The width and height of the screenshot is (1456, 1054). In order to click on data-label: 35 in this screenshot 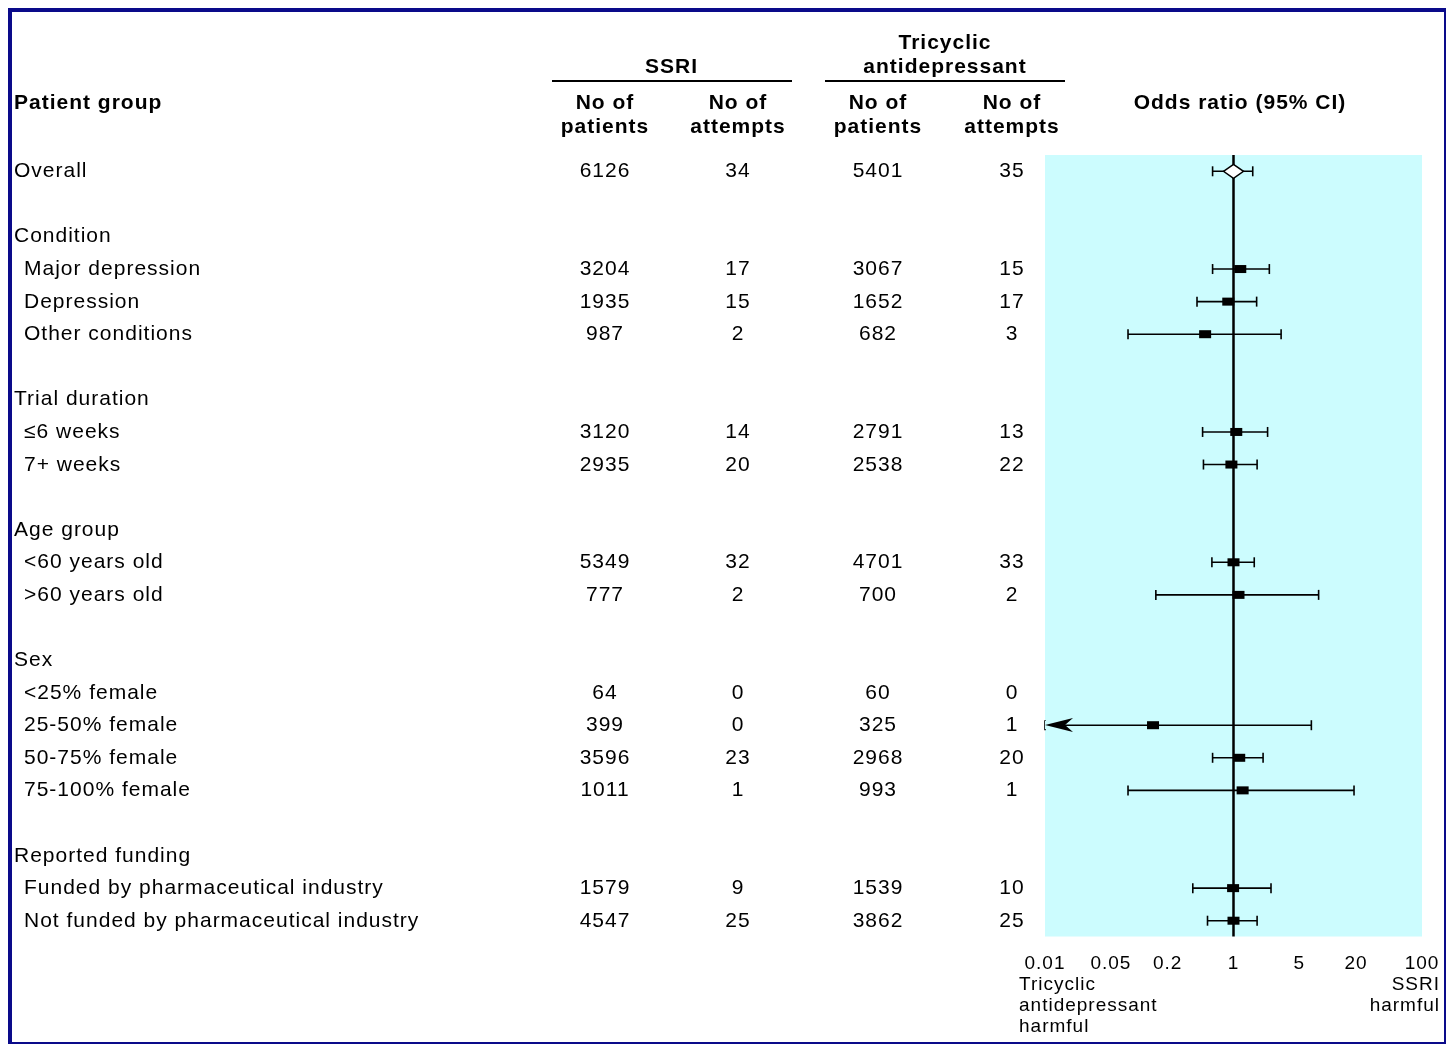, I will do `click(1012, 170)`.